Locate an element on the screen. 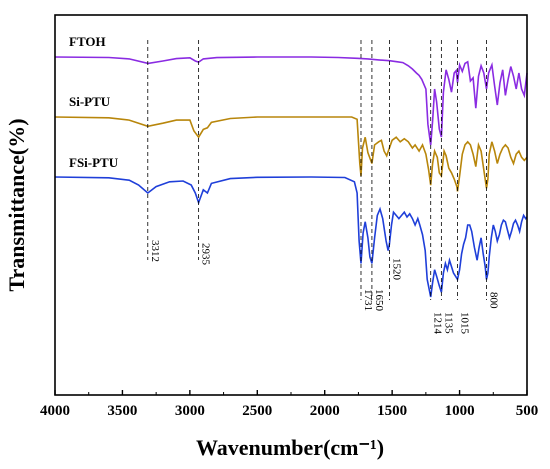 The width and height of the screenshot is (550, 469). x-tick-label: 500 is located at coordinates (527, 411).